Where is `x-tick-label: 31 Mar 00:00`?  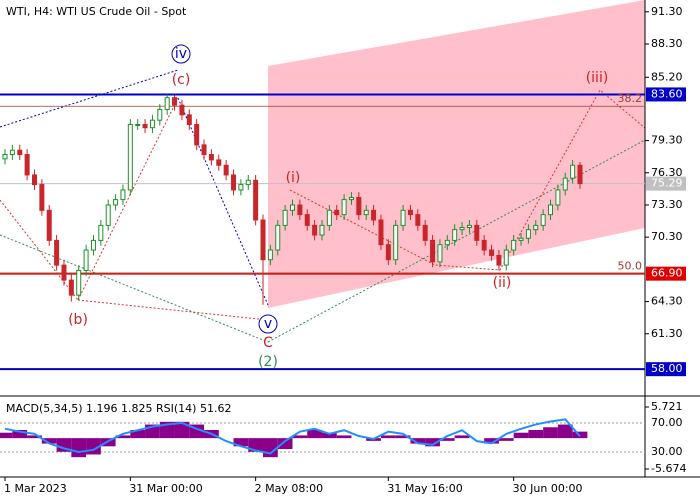 x-tick-label: 31 Mar 00:00 is located at coordinates (165, 488).